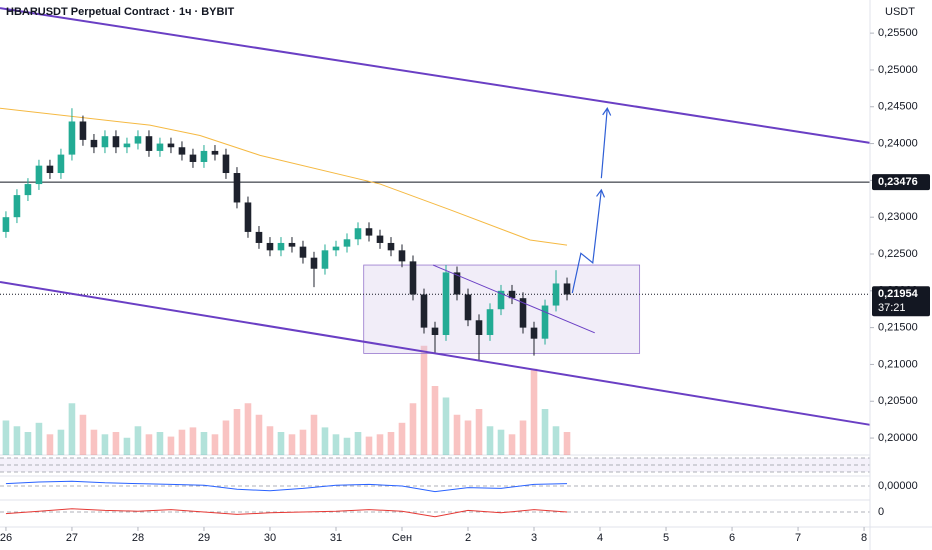 The width and height of the screenshot is (932, 550). I want to click on indicator-label: 0,00000, so click(898, 486).